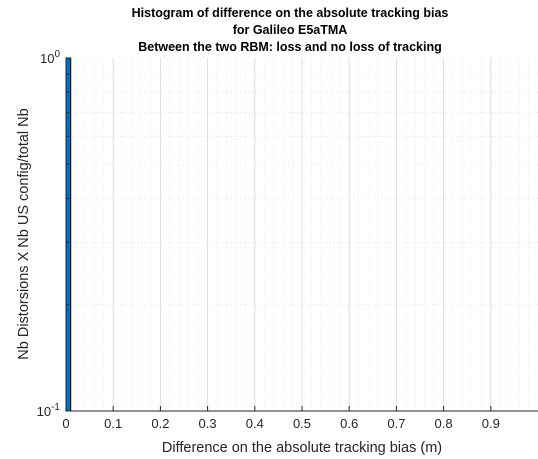 Image resolution: width=538 pixels, height=459 pixels. What do you see at coordinates (444, 423) in the screenshot?
I see `x-tick-label: 0.8` at bounding box center [444, 423].